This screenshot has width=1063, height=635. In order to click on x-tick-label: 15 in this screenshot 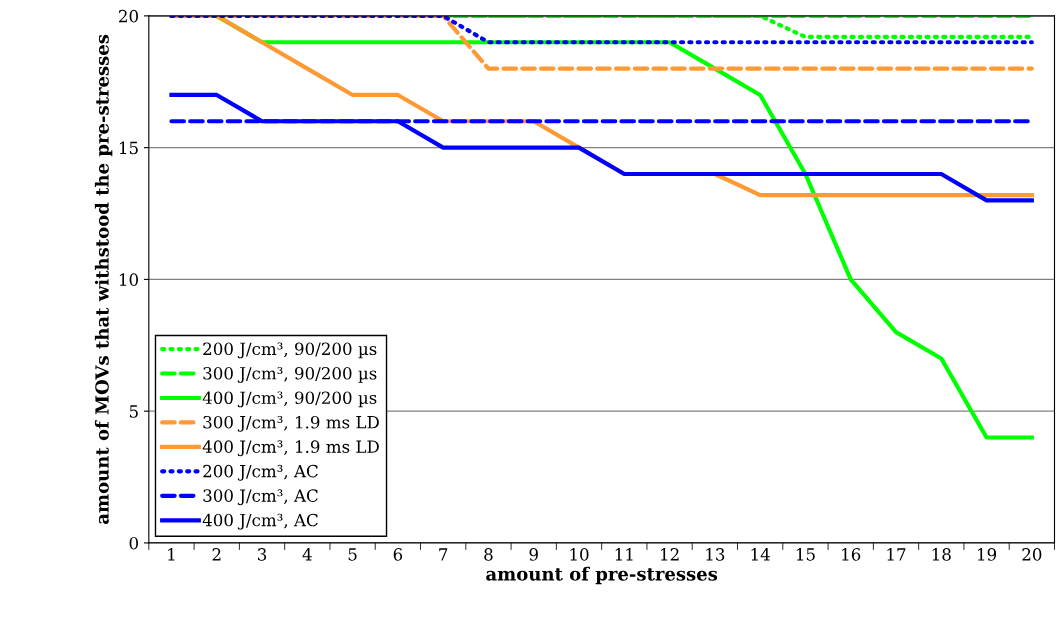, I will do `click(805, 554)`.